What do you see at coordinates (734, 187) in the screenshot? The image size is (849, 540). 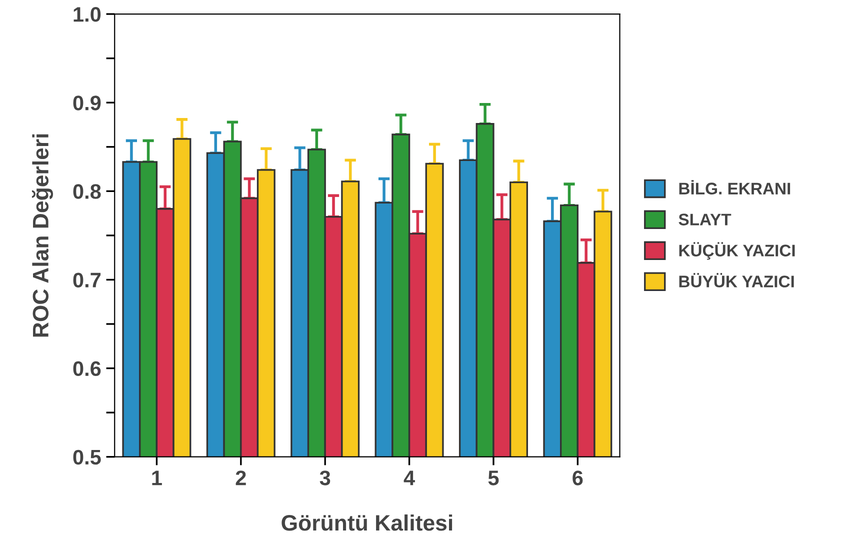 I see `legend-label: BİLG. EKRANI` at bounding box center [734, 187].